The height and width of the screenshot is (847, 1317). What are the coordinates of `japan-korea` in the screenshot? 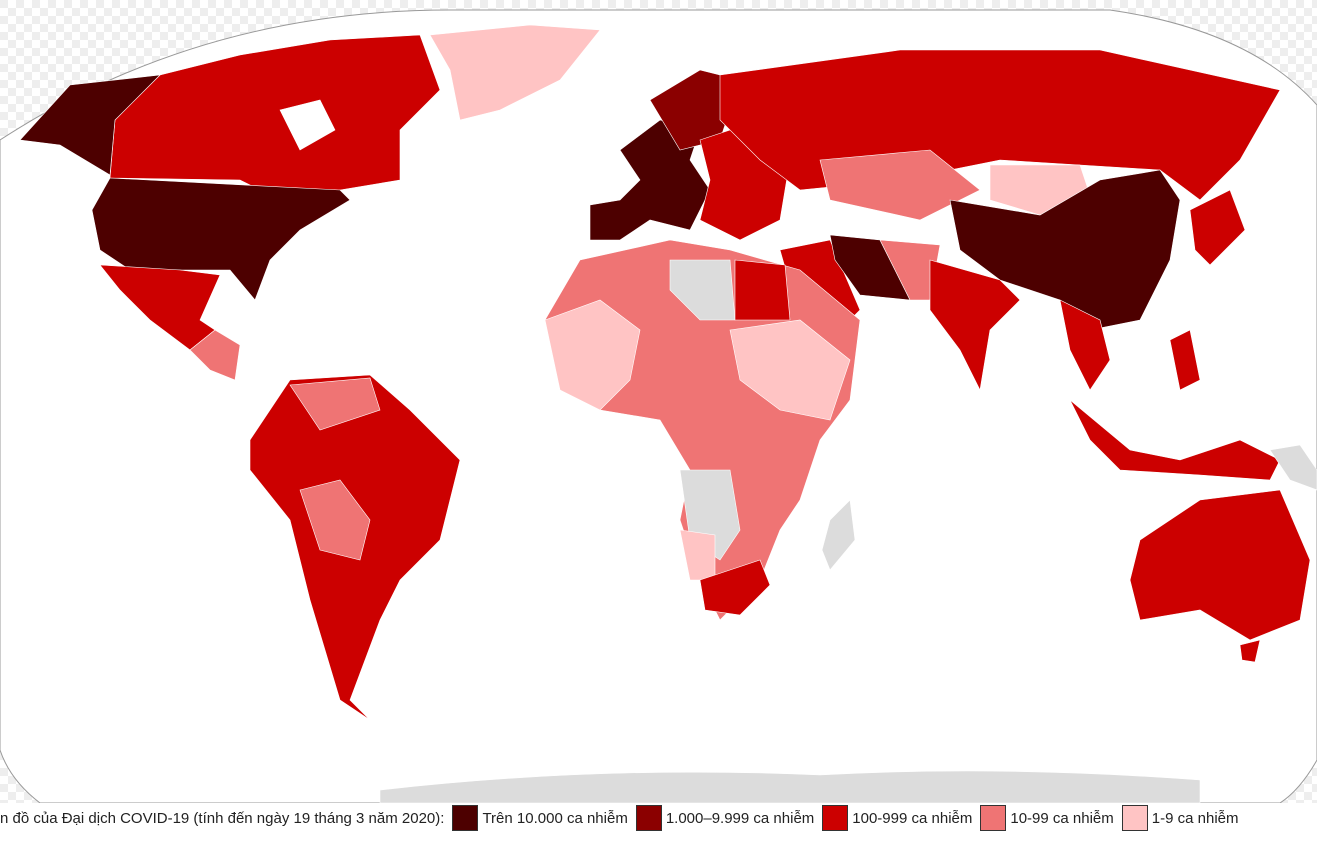 It's located at (1217, 227).